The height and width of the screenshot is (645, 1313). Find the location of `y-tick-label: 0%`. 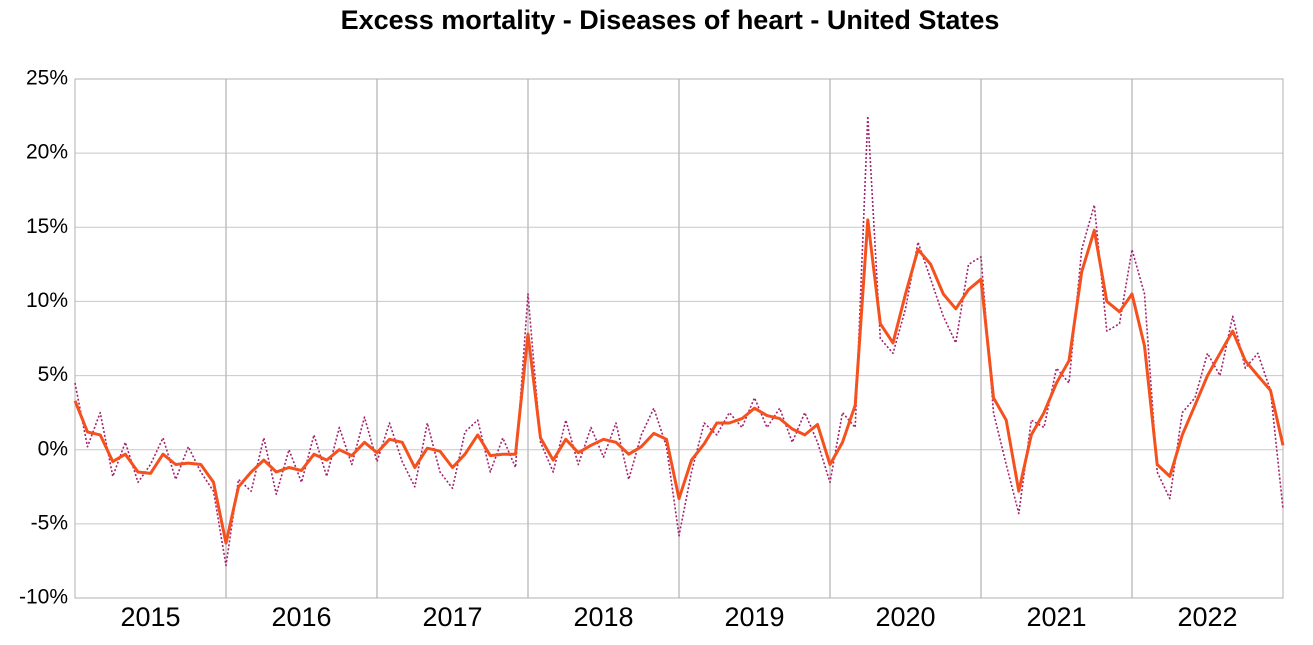

y-tick-label: 0% is located at coordinates (53, 448).